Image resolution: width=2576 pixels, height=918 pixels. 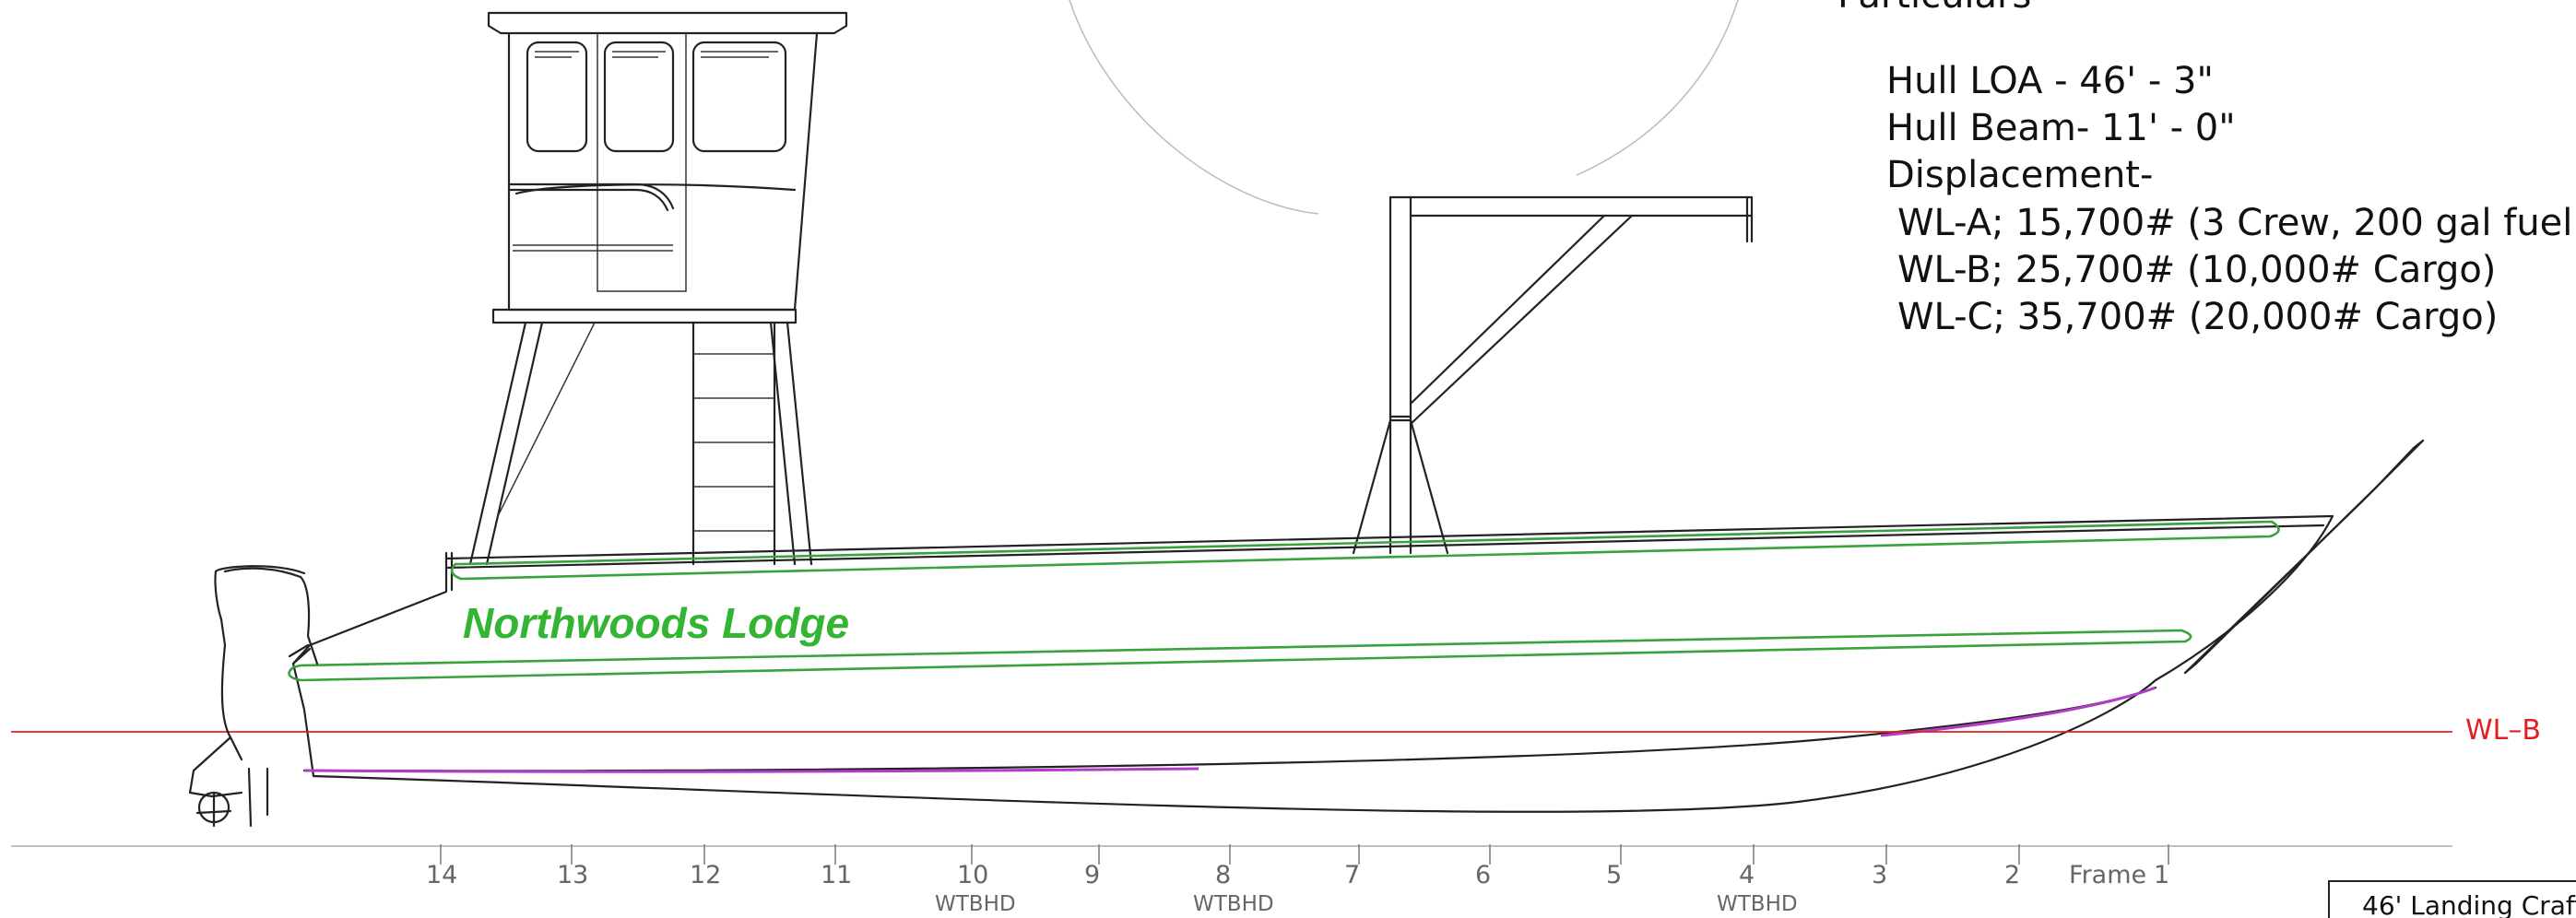 What do you see at coordinates (836, 875) in the screenshot?
I see `frame-label-11: 11` at bounding box center [836, 875].